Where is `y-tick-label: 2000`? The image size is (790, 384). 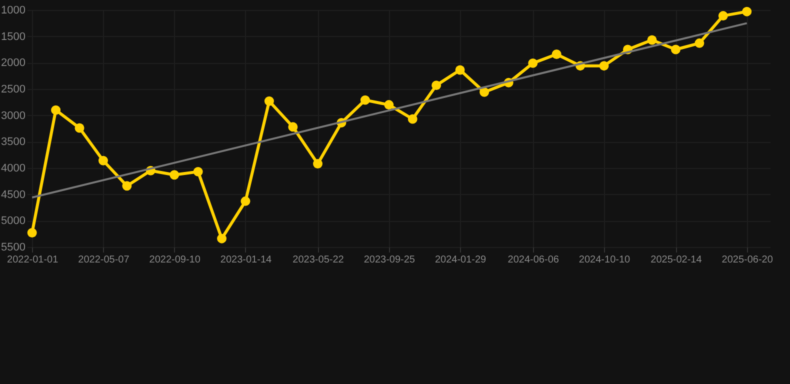 y-tick-label: 2000 is located at coordinates (13, 63).